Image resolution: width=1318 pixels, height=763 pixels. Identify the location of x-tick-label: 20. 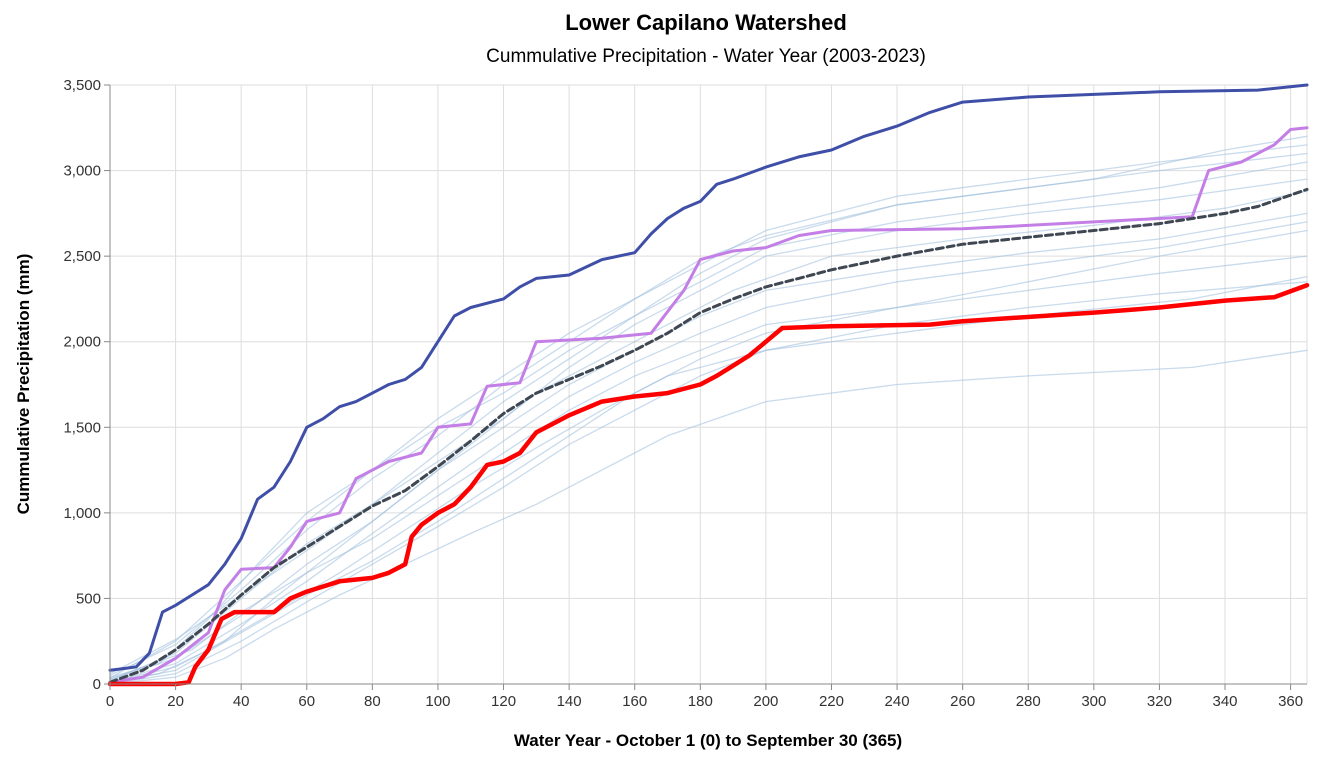
(175, 701).